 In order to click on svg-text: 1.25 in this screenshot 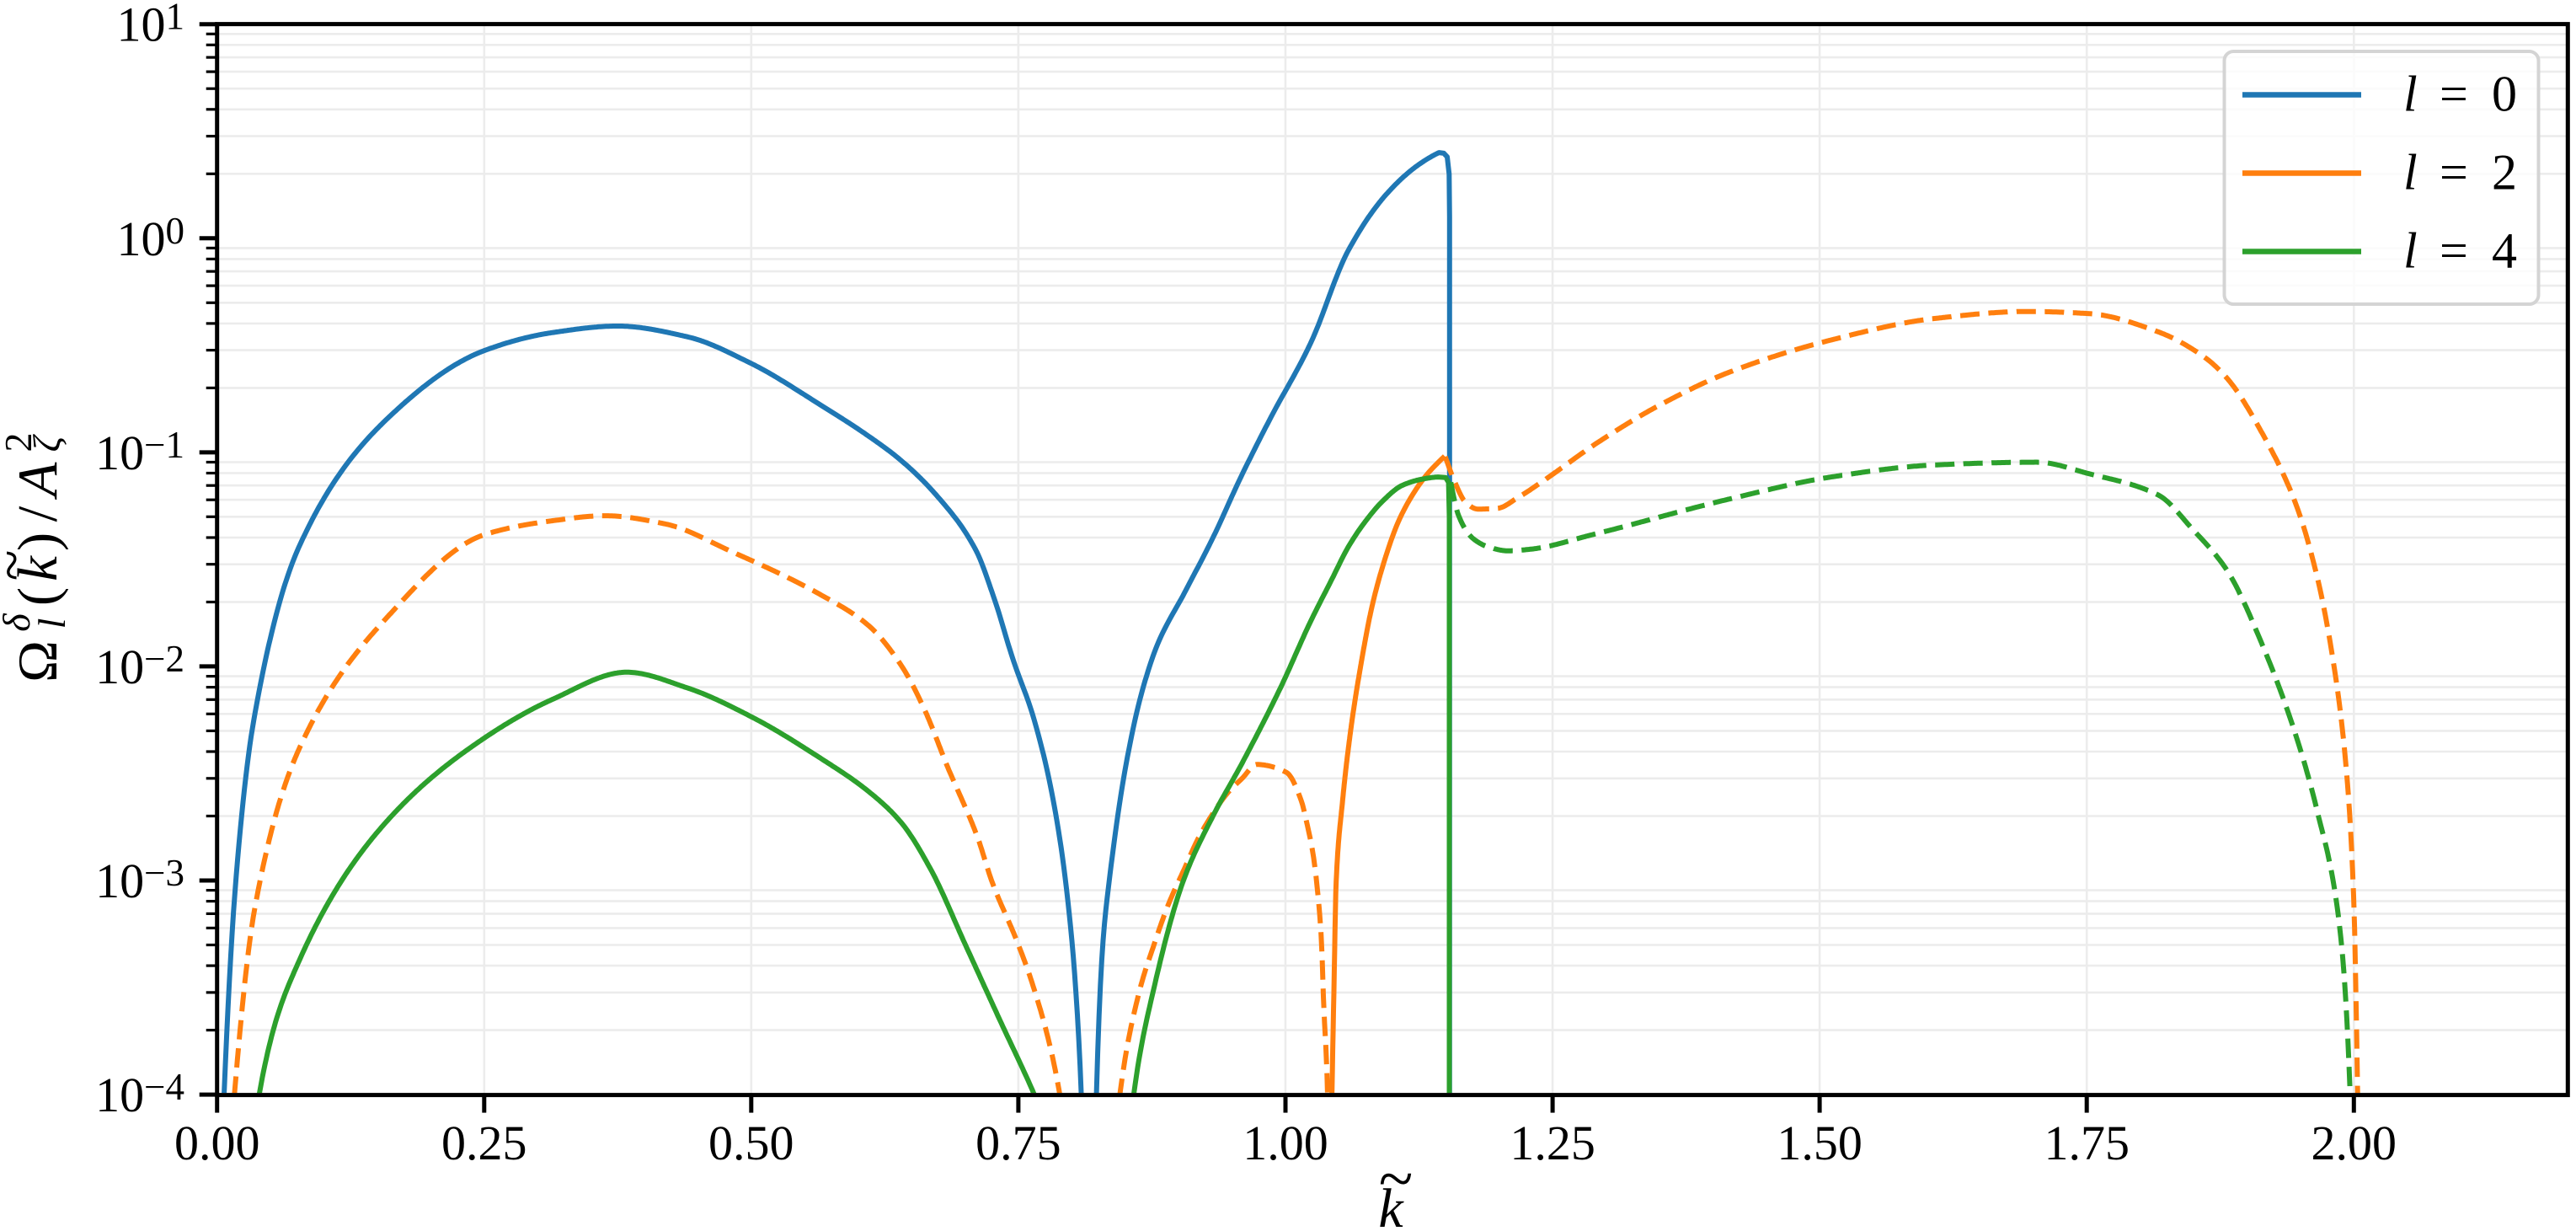, I will do `click(1552, 1143)`.